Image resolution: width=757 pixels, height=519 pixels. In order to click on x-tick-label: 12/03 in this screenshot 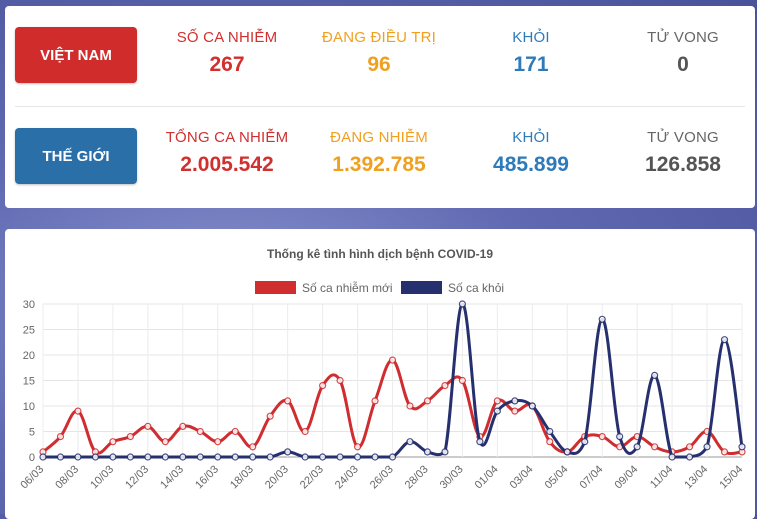, I will do `click(137, 477)`.